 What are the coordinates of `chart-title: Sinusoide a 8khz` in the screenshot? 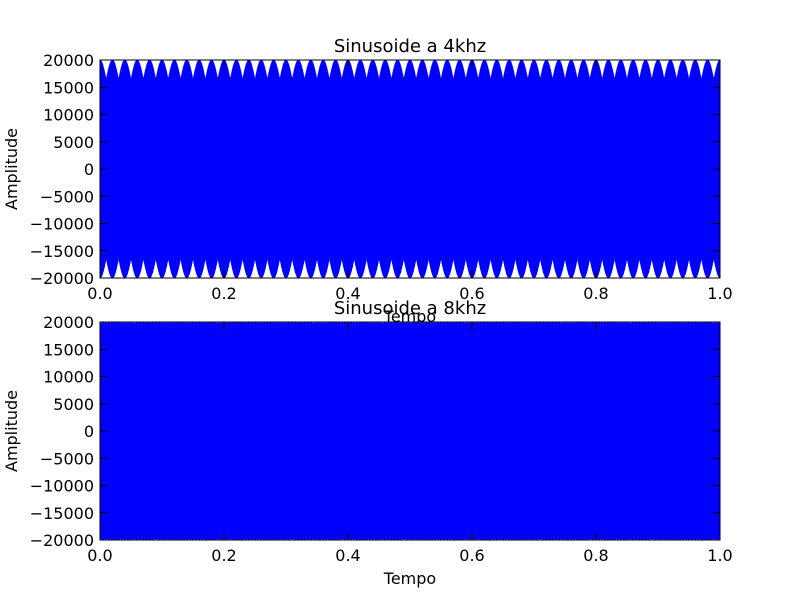 It's located at (410, 308).